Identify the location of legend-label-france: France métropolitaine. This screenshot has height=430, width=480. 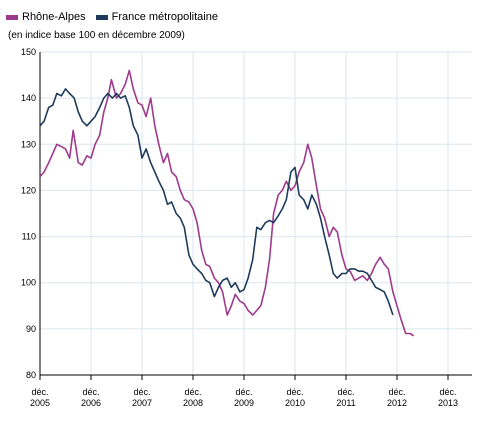
(164, 17).